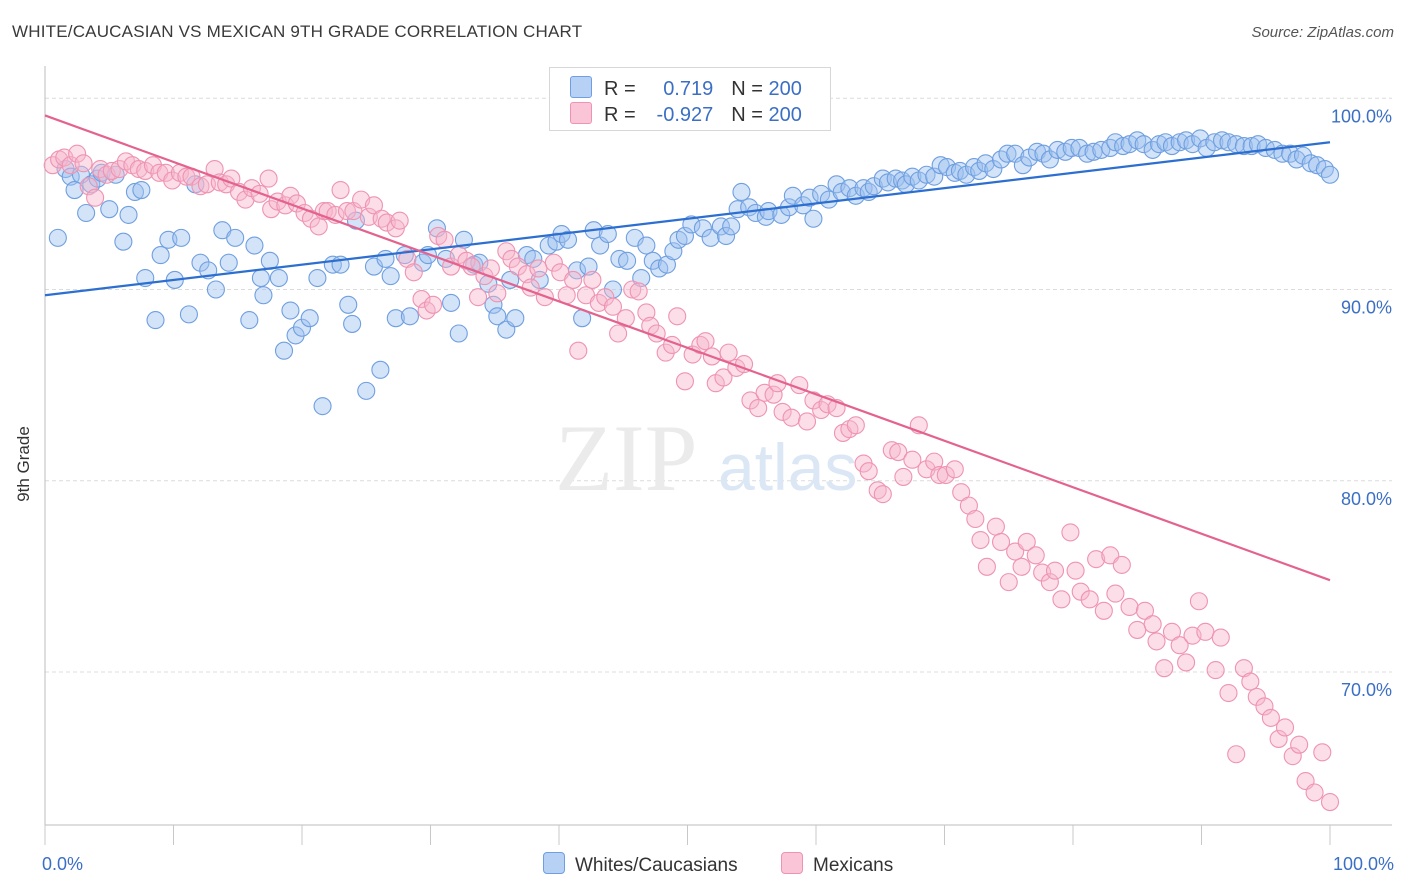 The image size is (1406, 892). What do you see at coordinates (1366, 690) in the screenshot?
I see `y-tick-label: 70.0%` at bounding box center [1366, 690].